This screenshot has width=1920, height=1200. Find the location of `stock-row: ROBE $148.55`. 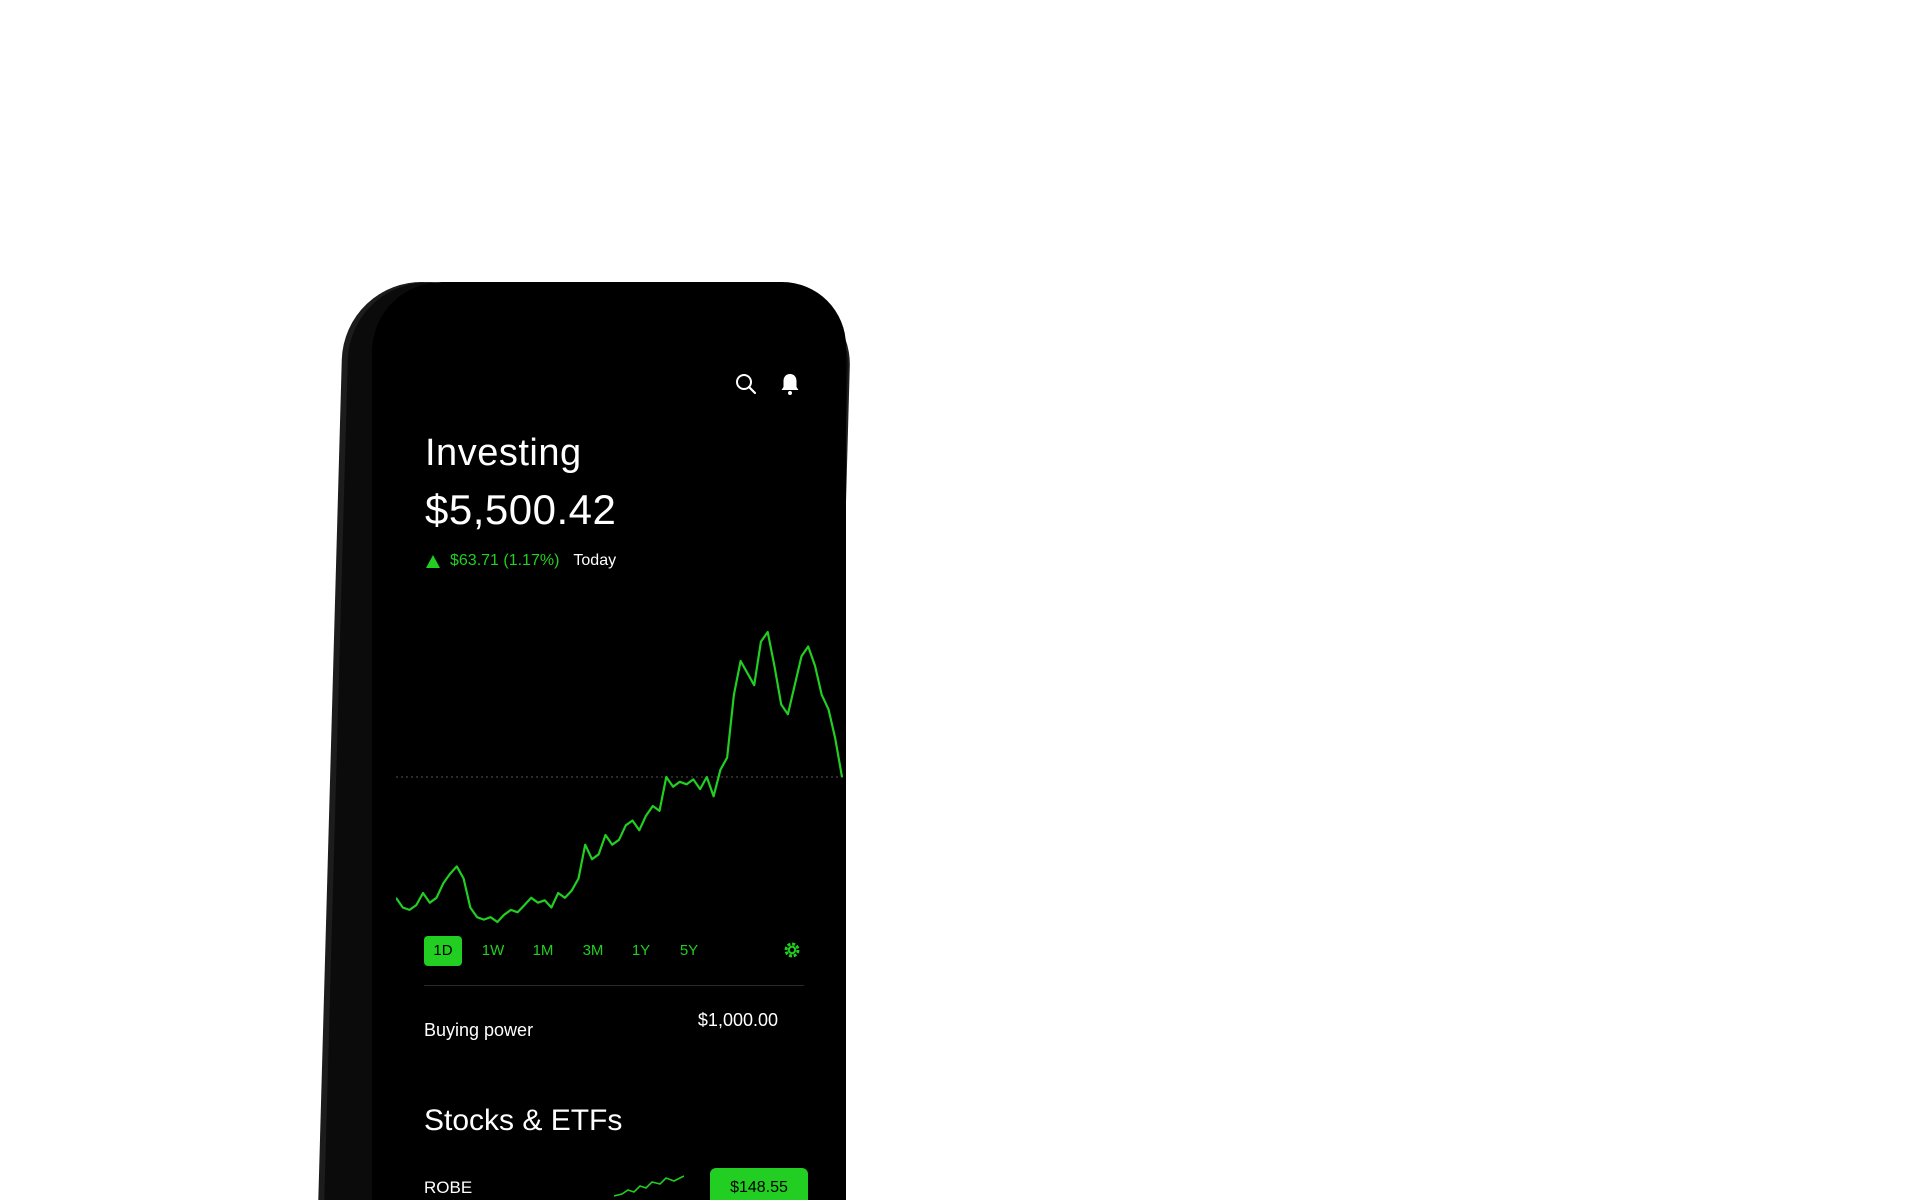

stock-row: ROBE $148.55 is located at coordinates (616, 1184).